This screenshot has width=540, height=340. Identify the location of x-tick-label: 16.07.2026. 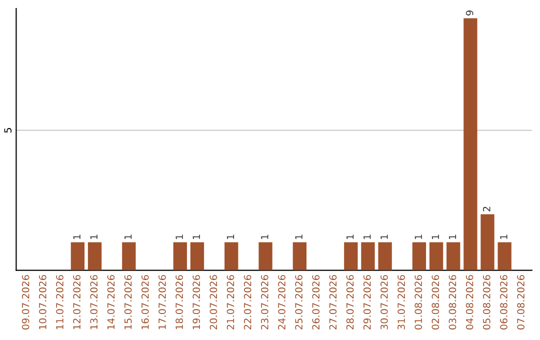
(145, 302).